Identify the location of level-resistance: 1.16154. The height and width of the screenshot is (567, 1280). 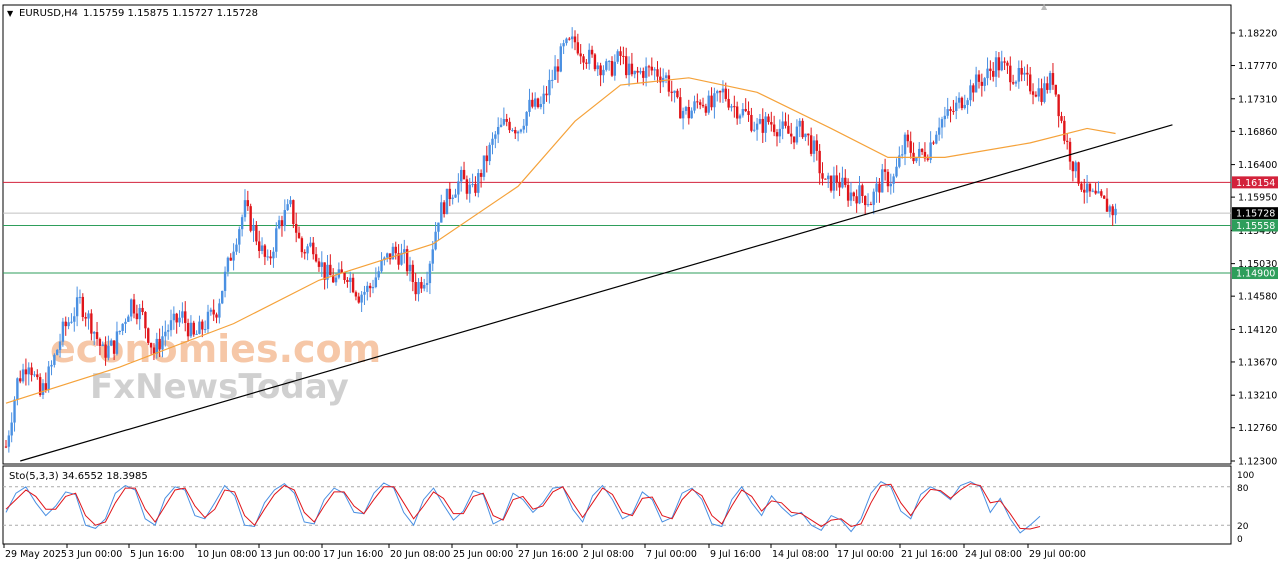
(640, 182).